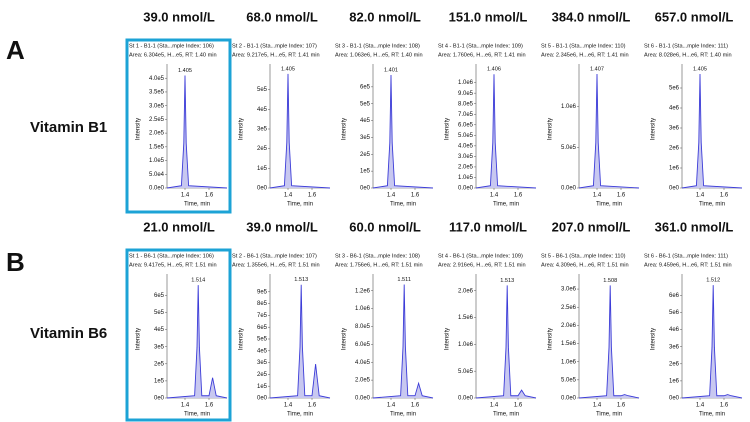 The width and height of the screenshot is (750, 422). What do you see at coordinates (674, 296) in the screenshot?
I see `y-tick-label: 6e6` at bounding box center [674, 296].